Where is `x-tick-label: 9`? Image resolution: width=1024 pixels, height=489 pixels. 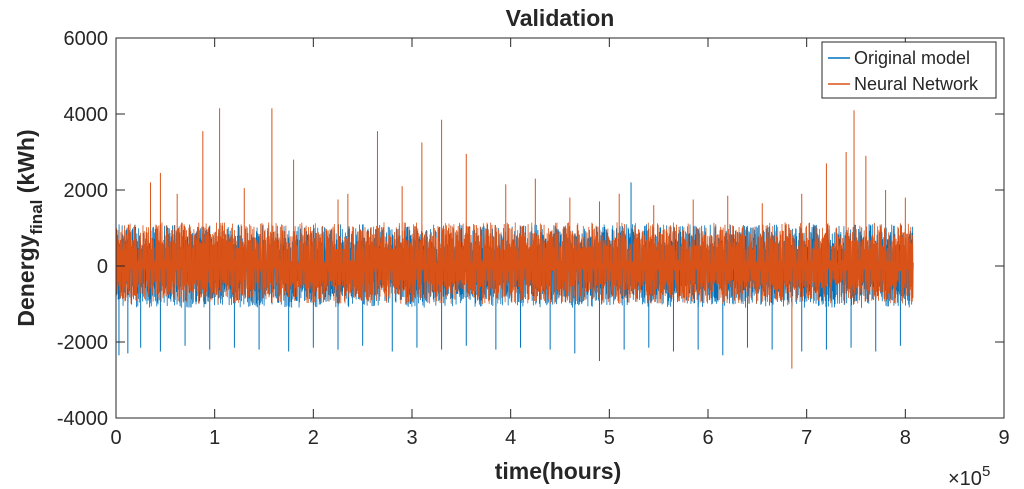
x-tick-label: 9 is located at coordinates (1003, 438).